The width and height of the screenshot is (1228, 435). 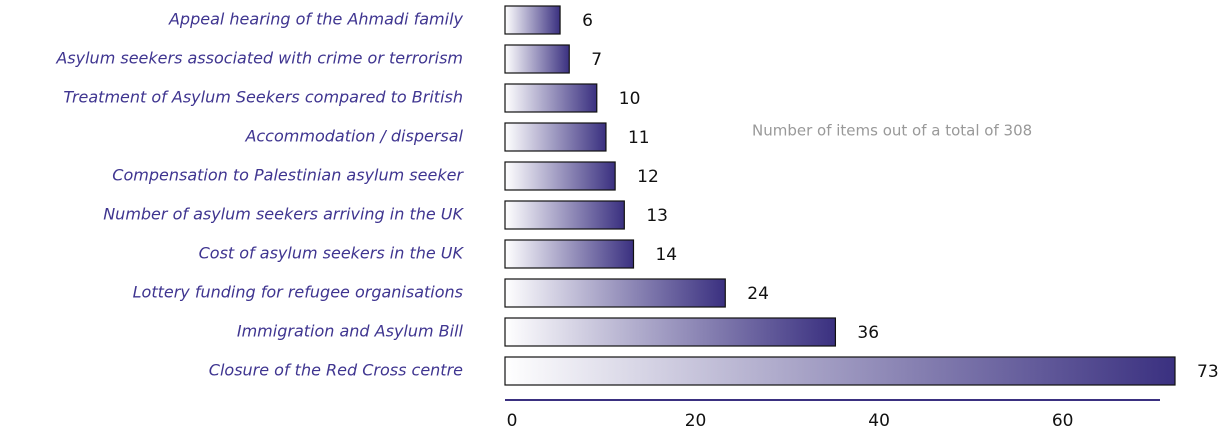 I want to click on x-tick-label: 60, so click(x=1063, y=421).